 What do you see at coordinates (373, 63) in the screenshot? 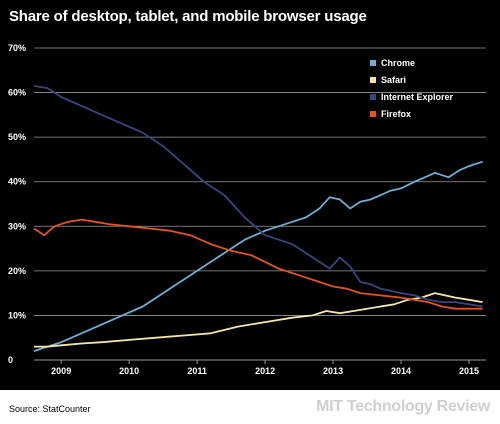
I see `legend-swatch-chrome` at bounding box center [373, 63].